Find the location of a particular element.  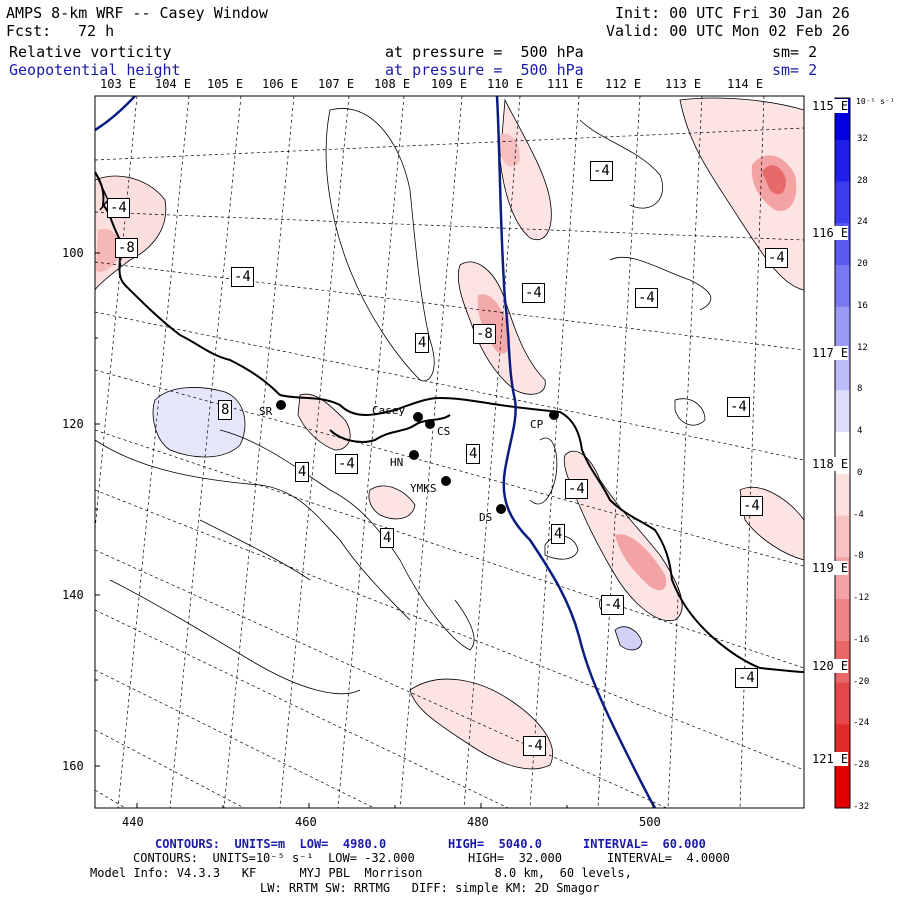

footer-height-contours: CONTOURS: UNITS=m LOW= 4980.0 is located at coordinates (271, 844).